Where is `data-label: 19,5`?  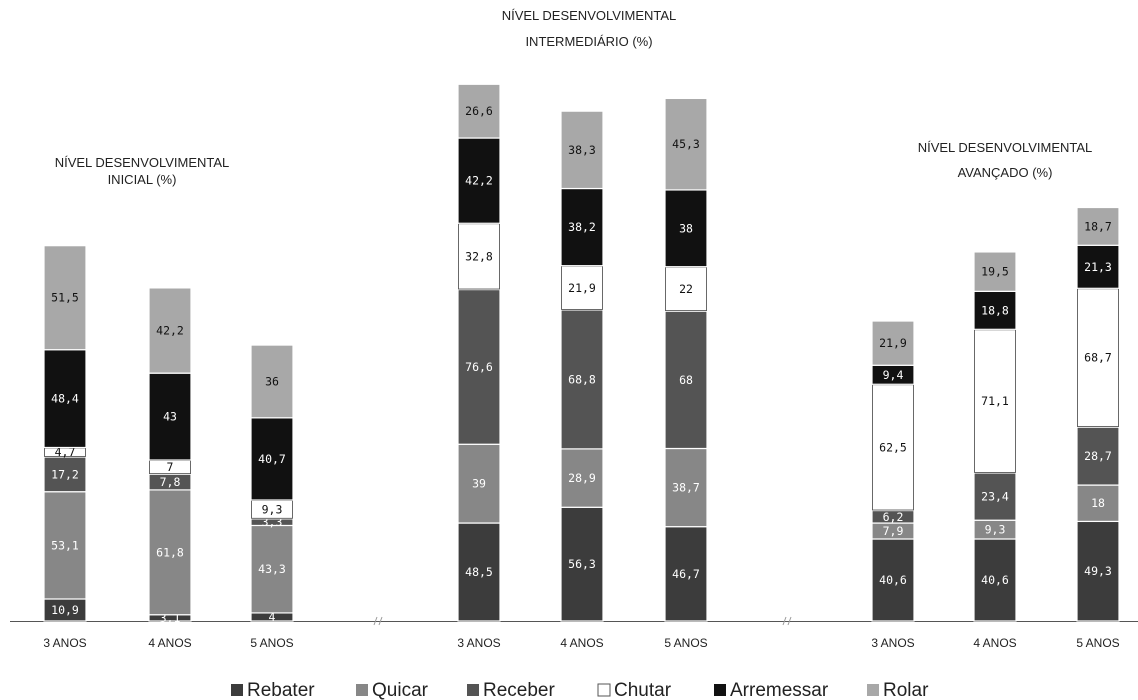
data-label: 19,5 is located at coordinates (995, 272).